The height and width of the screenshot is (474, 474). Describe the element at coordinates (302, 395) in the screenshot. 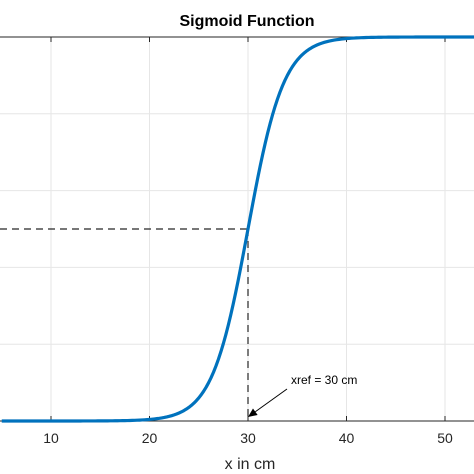

I see `annotation: xref = 30 cm` at that location.